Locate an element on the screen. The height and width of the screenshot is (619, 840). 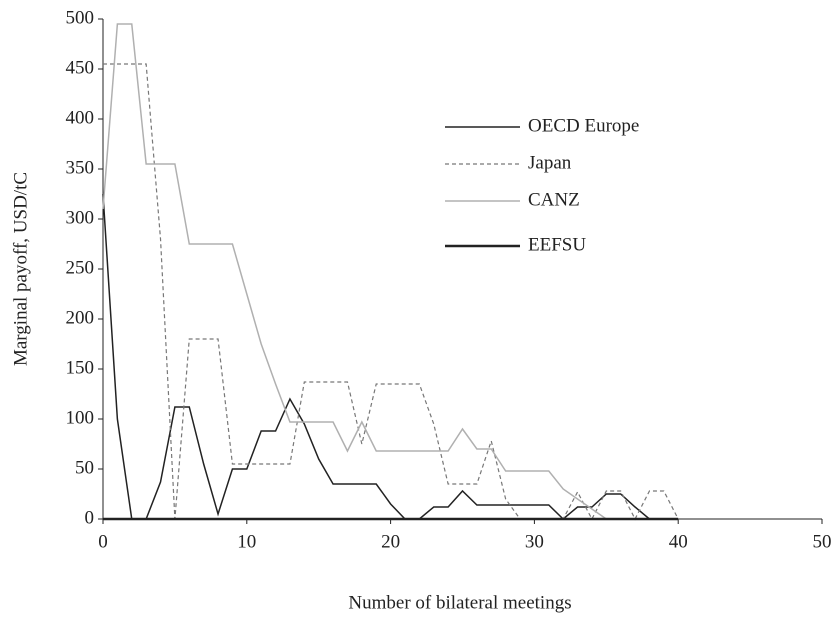
legend-label: EEFSU is located at coordinates (557, 244).